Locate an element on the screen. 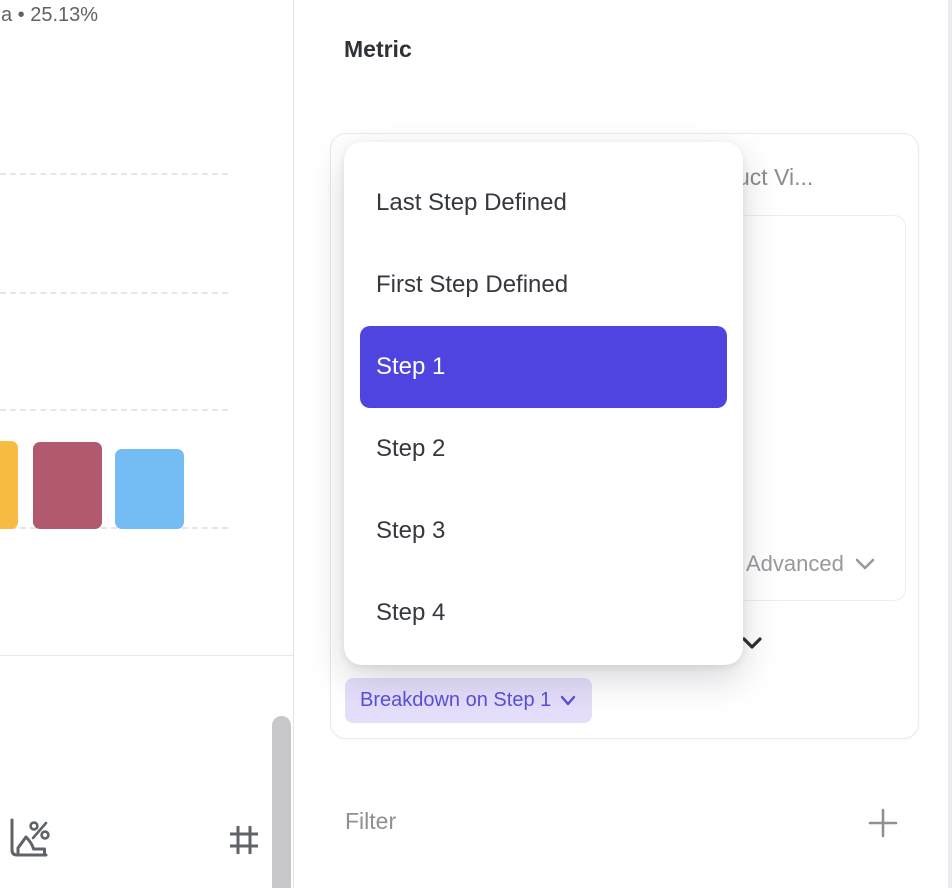 This screenshot has height=888, width=952. percent-chart-button is located at coordinates (27, 838).